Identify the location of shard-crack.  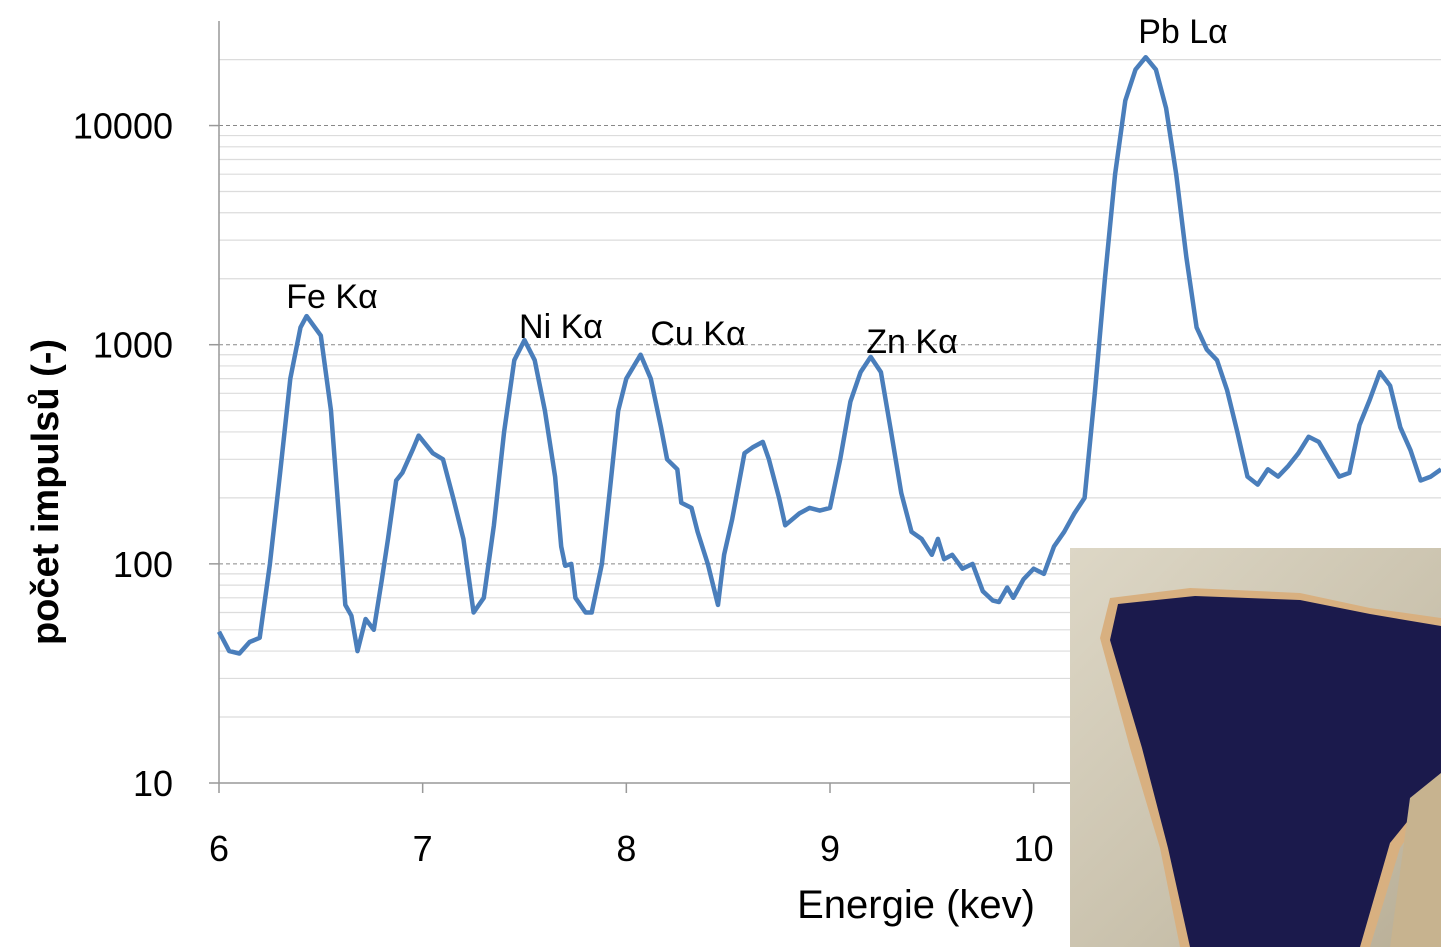
(1415, 860).